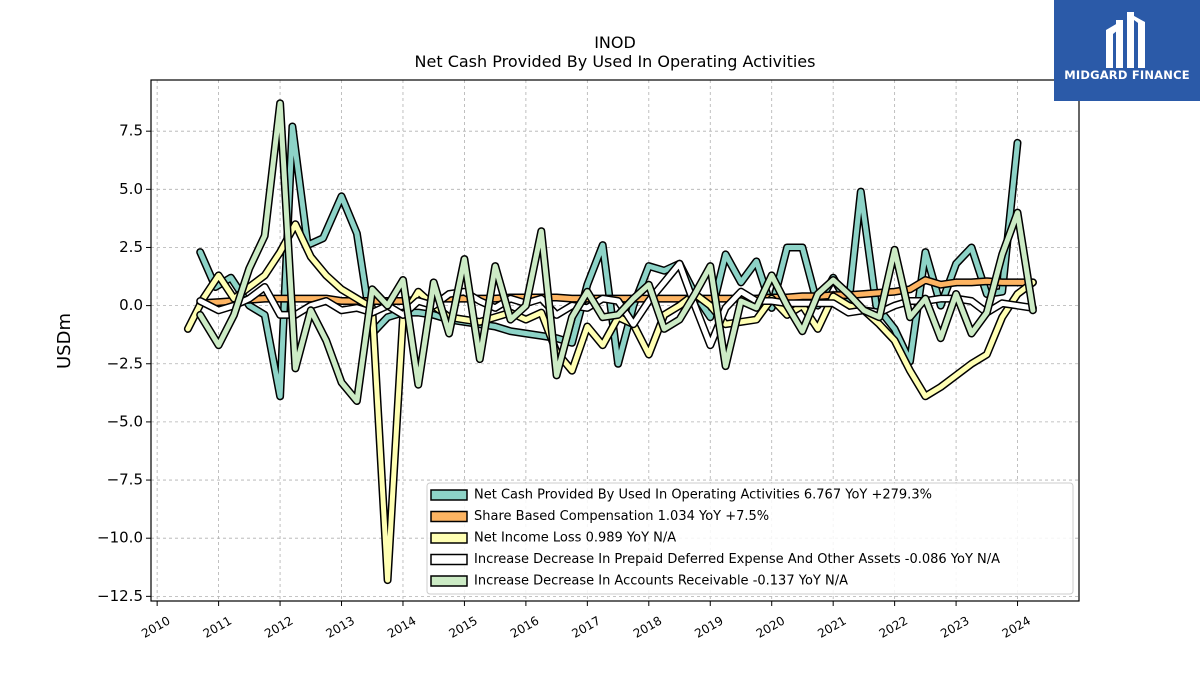 The image size is (1200, 675). Describe the element at coordinates (893, 626) in the screenshot. I see `x-tick-label: 2022` at that location.